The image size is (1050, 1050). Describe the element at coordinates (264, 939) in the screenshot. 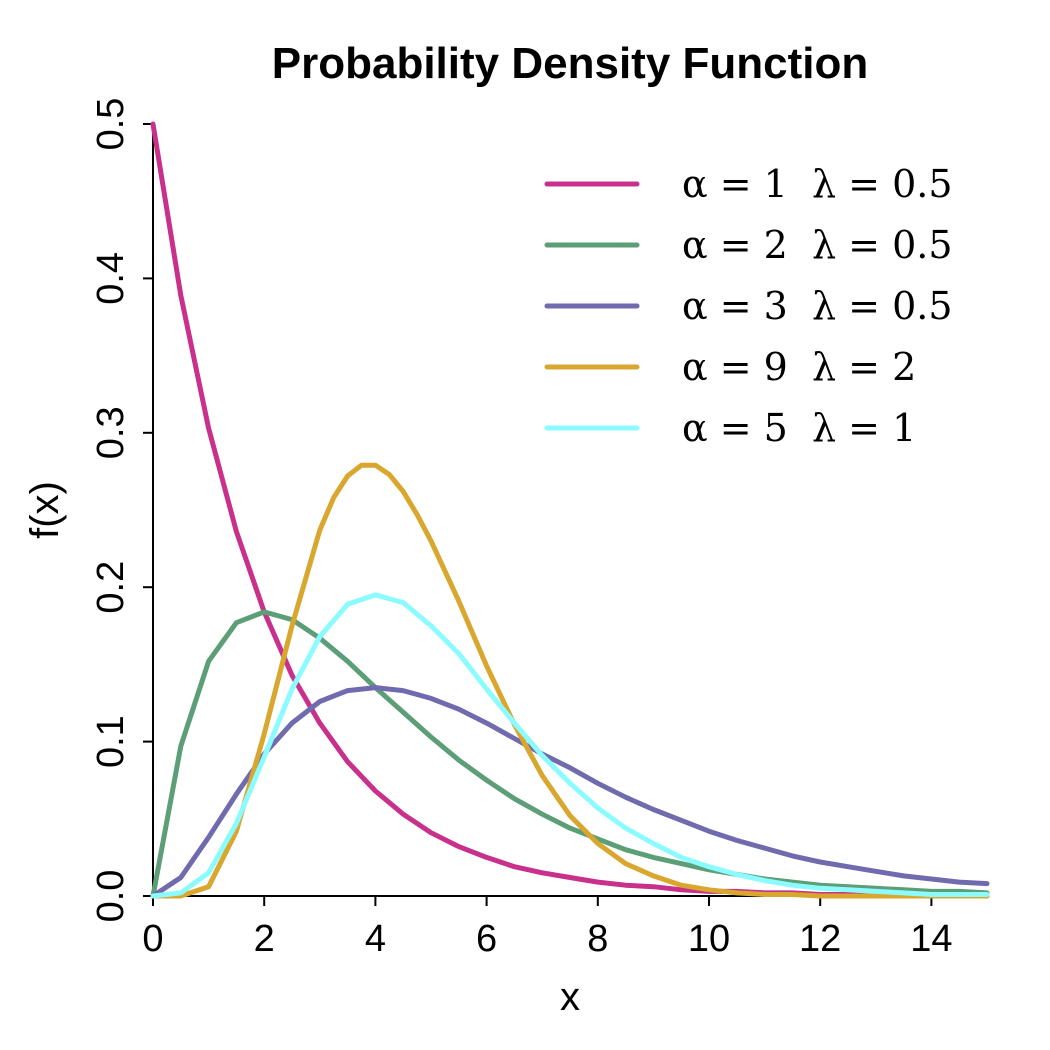

I see `x-tick-label: 2` at that location.